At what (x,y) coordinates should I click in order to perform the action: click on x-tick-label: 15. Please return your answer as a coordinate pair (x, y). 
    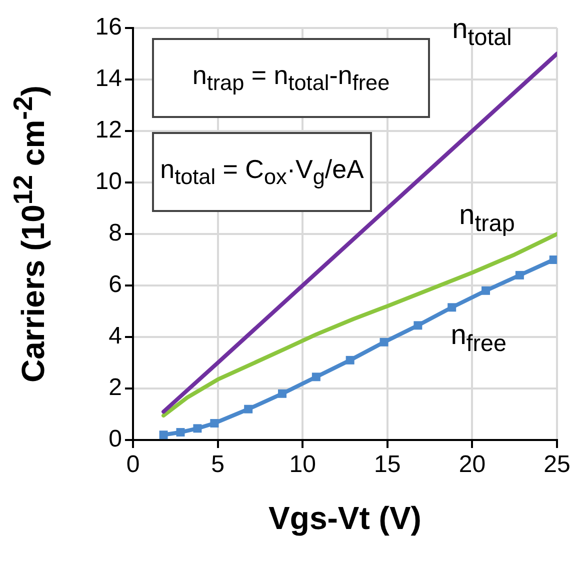
    Looking at the image, I should click on (387, 464).